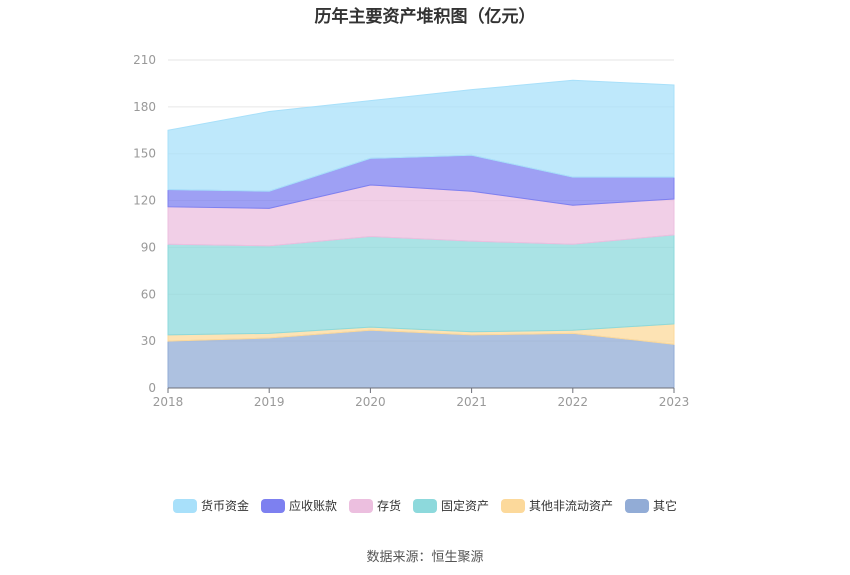  What do you see at coordinates (421, 285) in the screenshot?
I see `area-固定资产` at bounding box center [421, 285].